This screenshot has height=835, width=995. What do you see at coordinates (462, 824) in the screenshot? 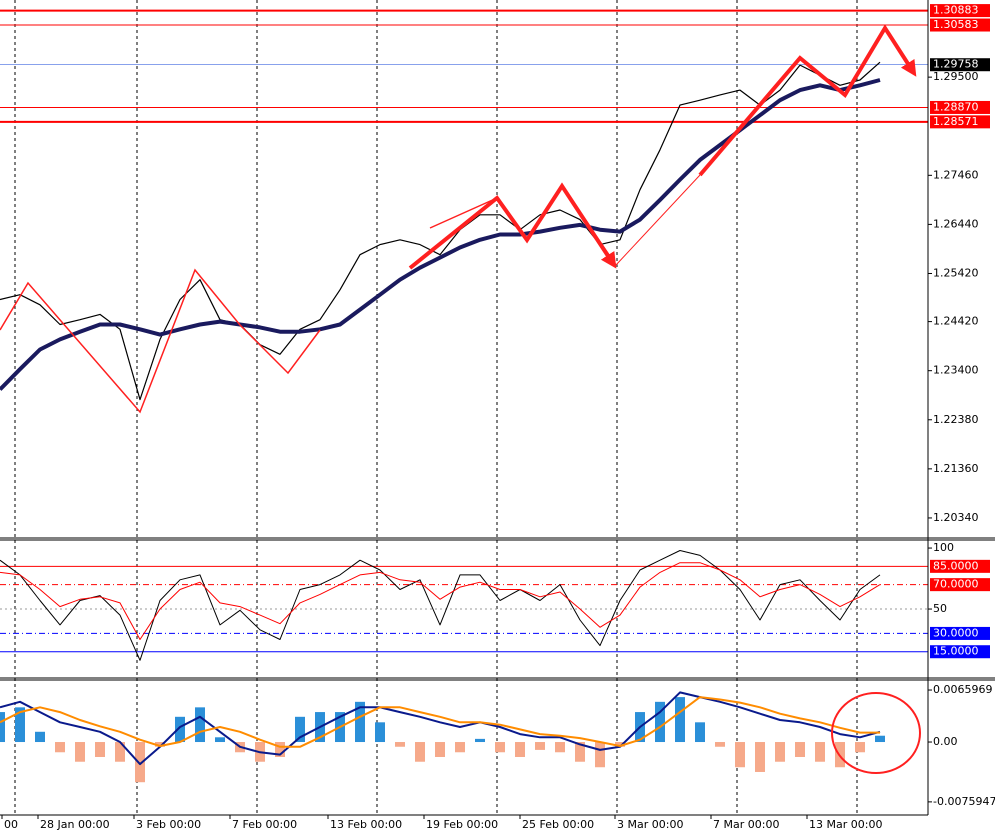
I see `x-tick-label: 19 Feb 00:00` at bounding box center [462, 824].